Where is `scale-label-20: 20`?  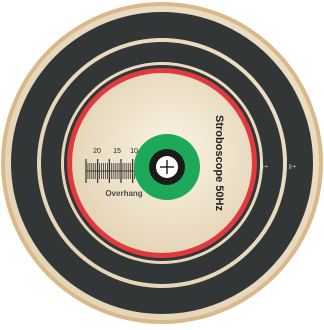
scale-label-20: 20 is located at coordinates (97, 151).